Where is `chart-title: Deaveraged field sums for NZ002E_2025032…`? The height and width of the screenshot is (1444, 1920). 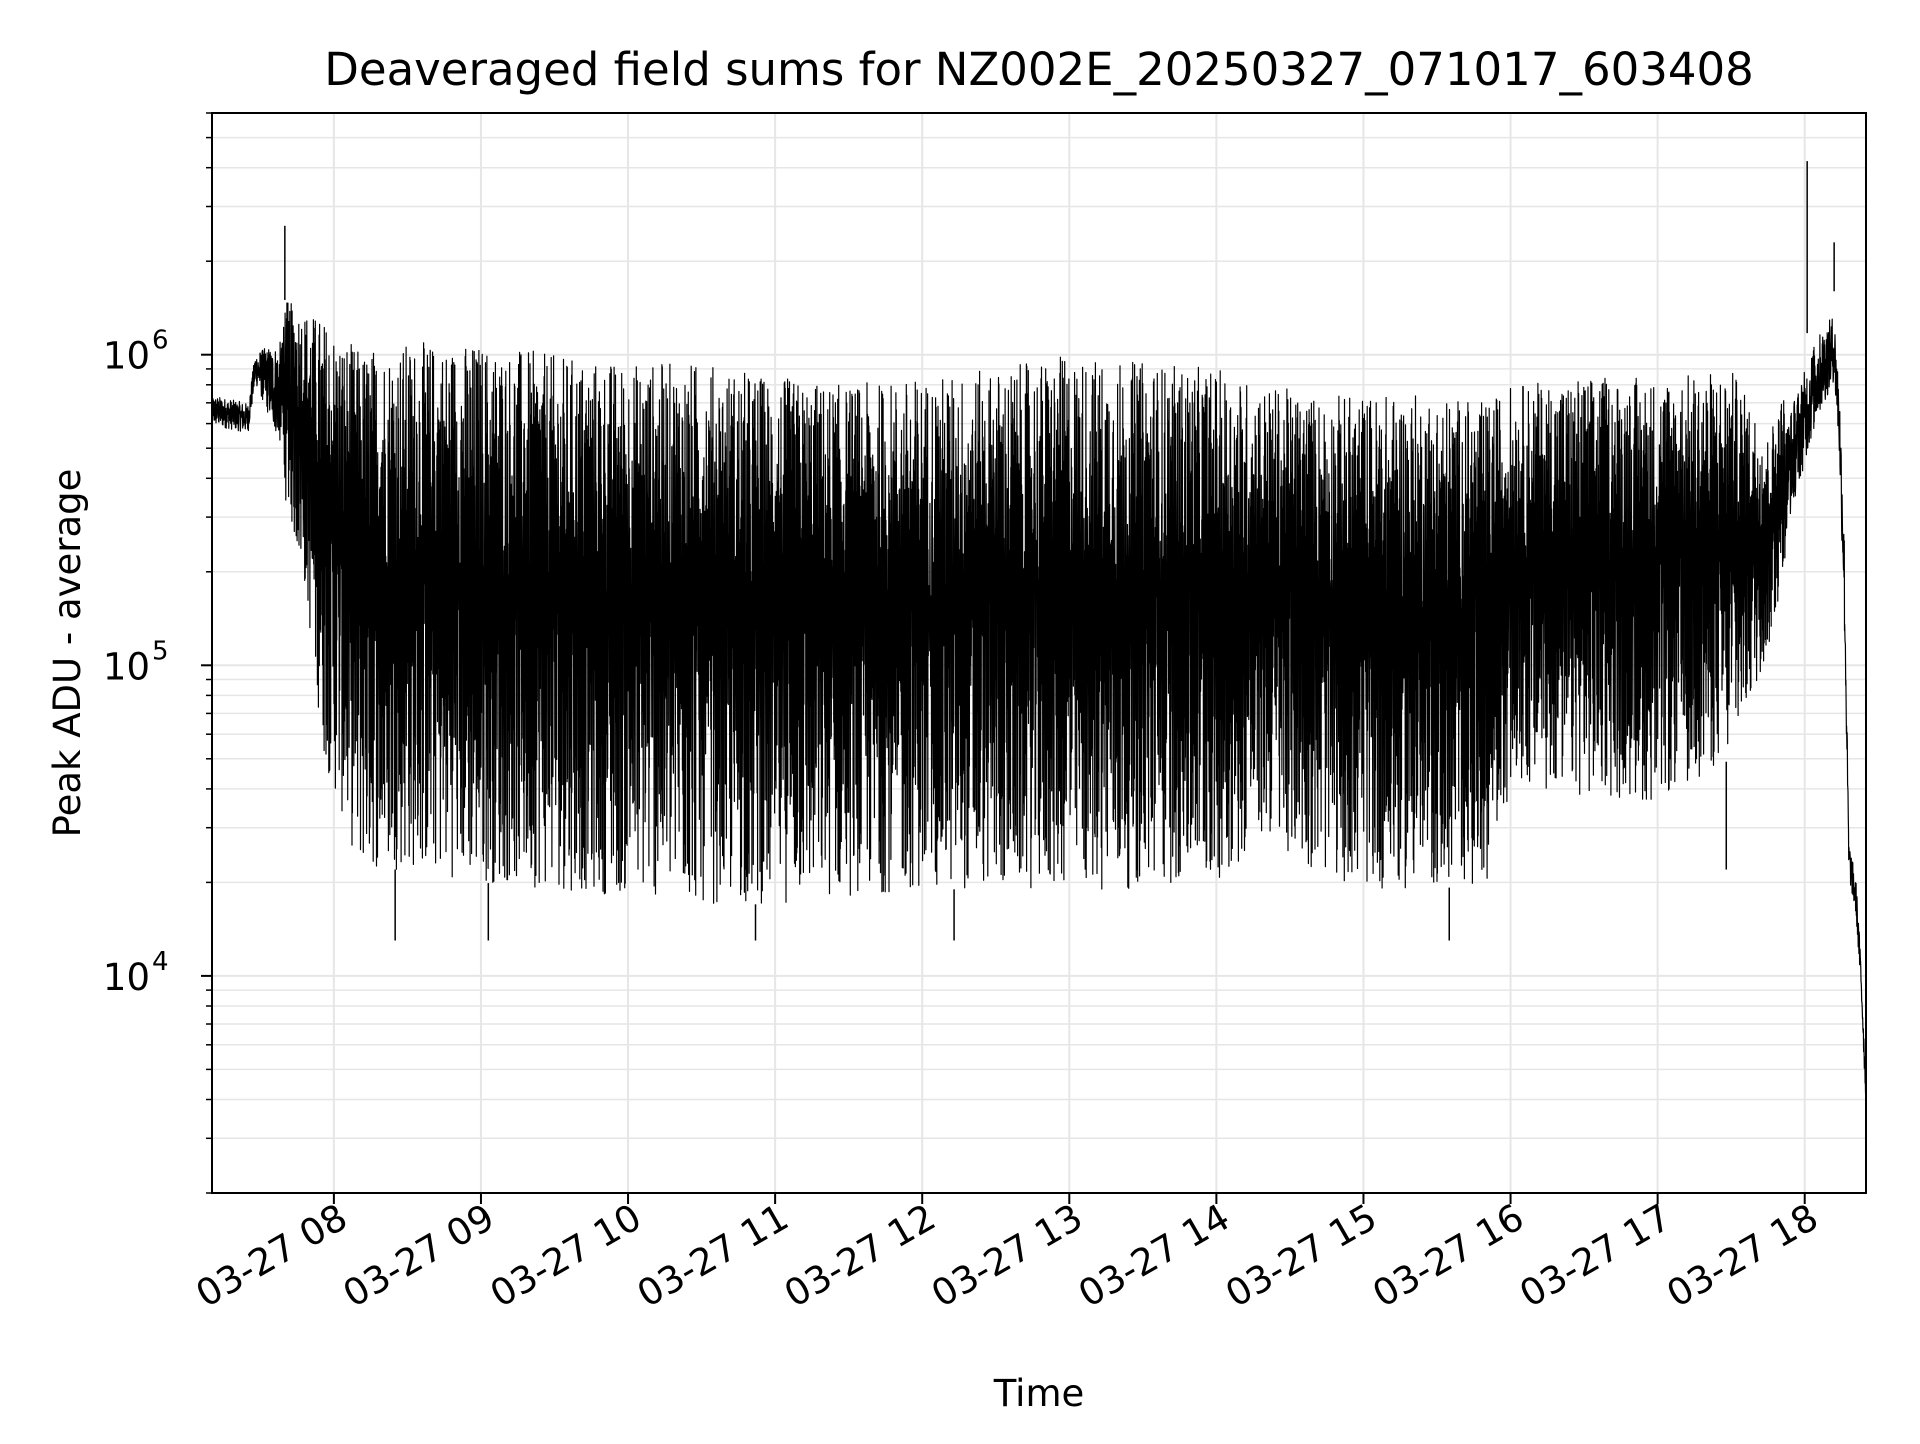
chart-title: Deaveraged field sums for NZ002E_2025032… is located at coordinates (1038, 69).